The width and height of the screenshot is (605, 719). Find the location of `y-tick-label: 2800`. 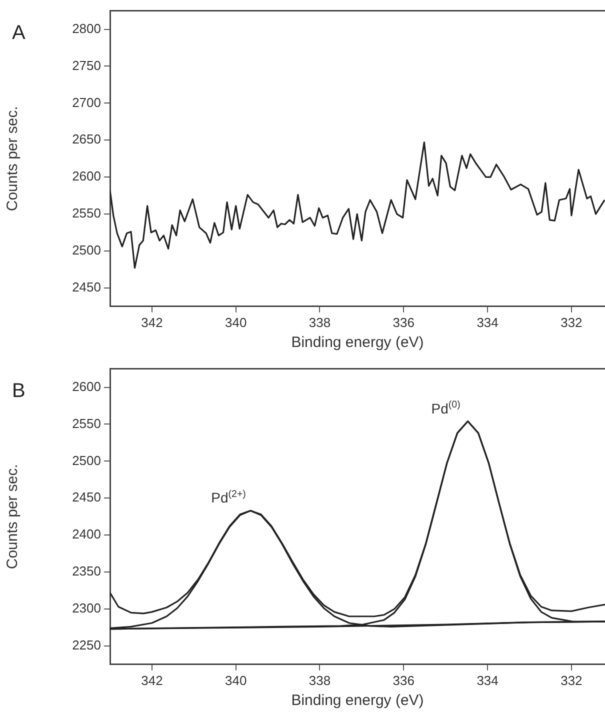

y-tick-label: 2800 is located at coordinates (86, 28).